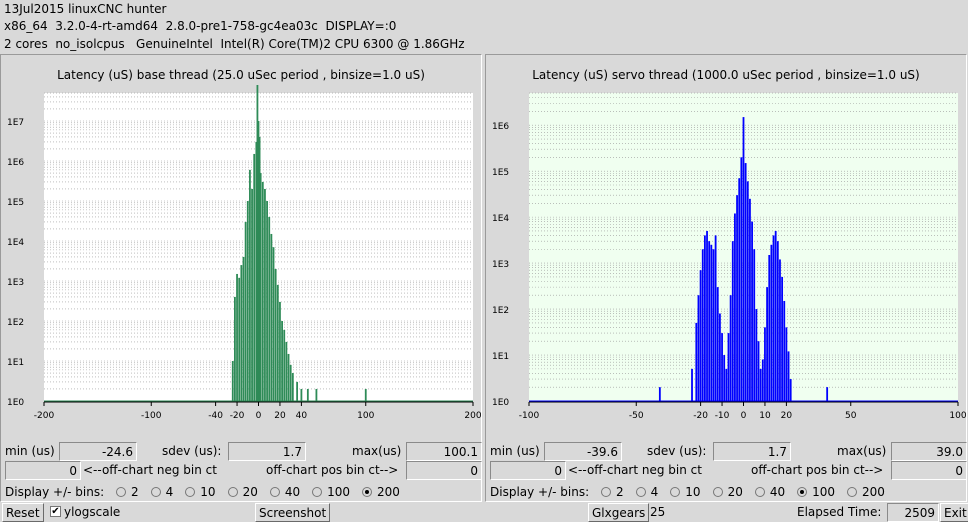 The height and width of the screenshot is (522, 968). What do you see at coordinates (127, 492) in the screenshot?
I see `base-bins-radio-2: 2` at bounding box center [127, 492].